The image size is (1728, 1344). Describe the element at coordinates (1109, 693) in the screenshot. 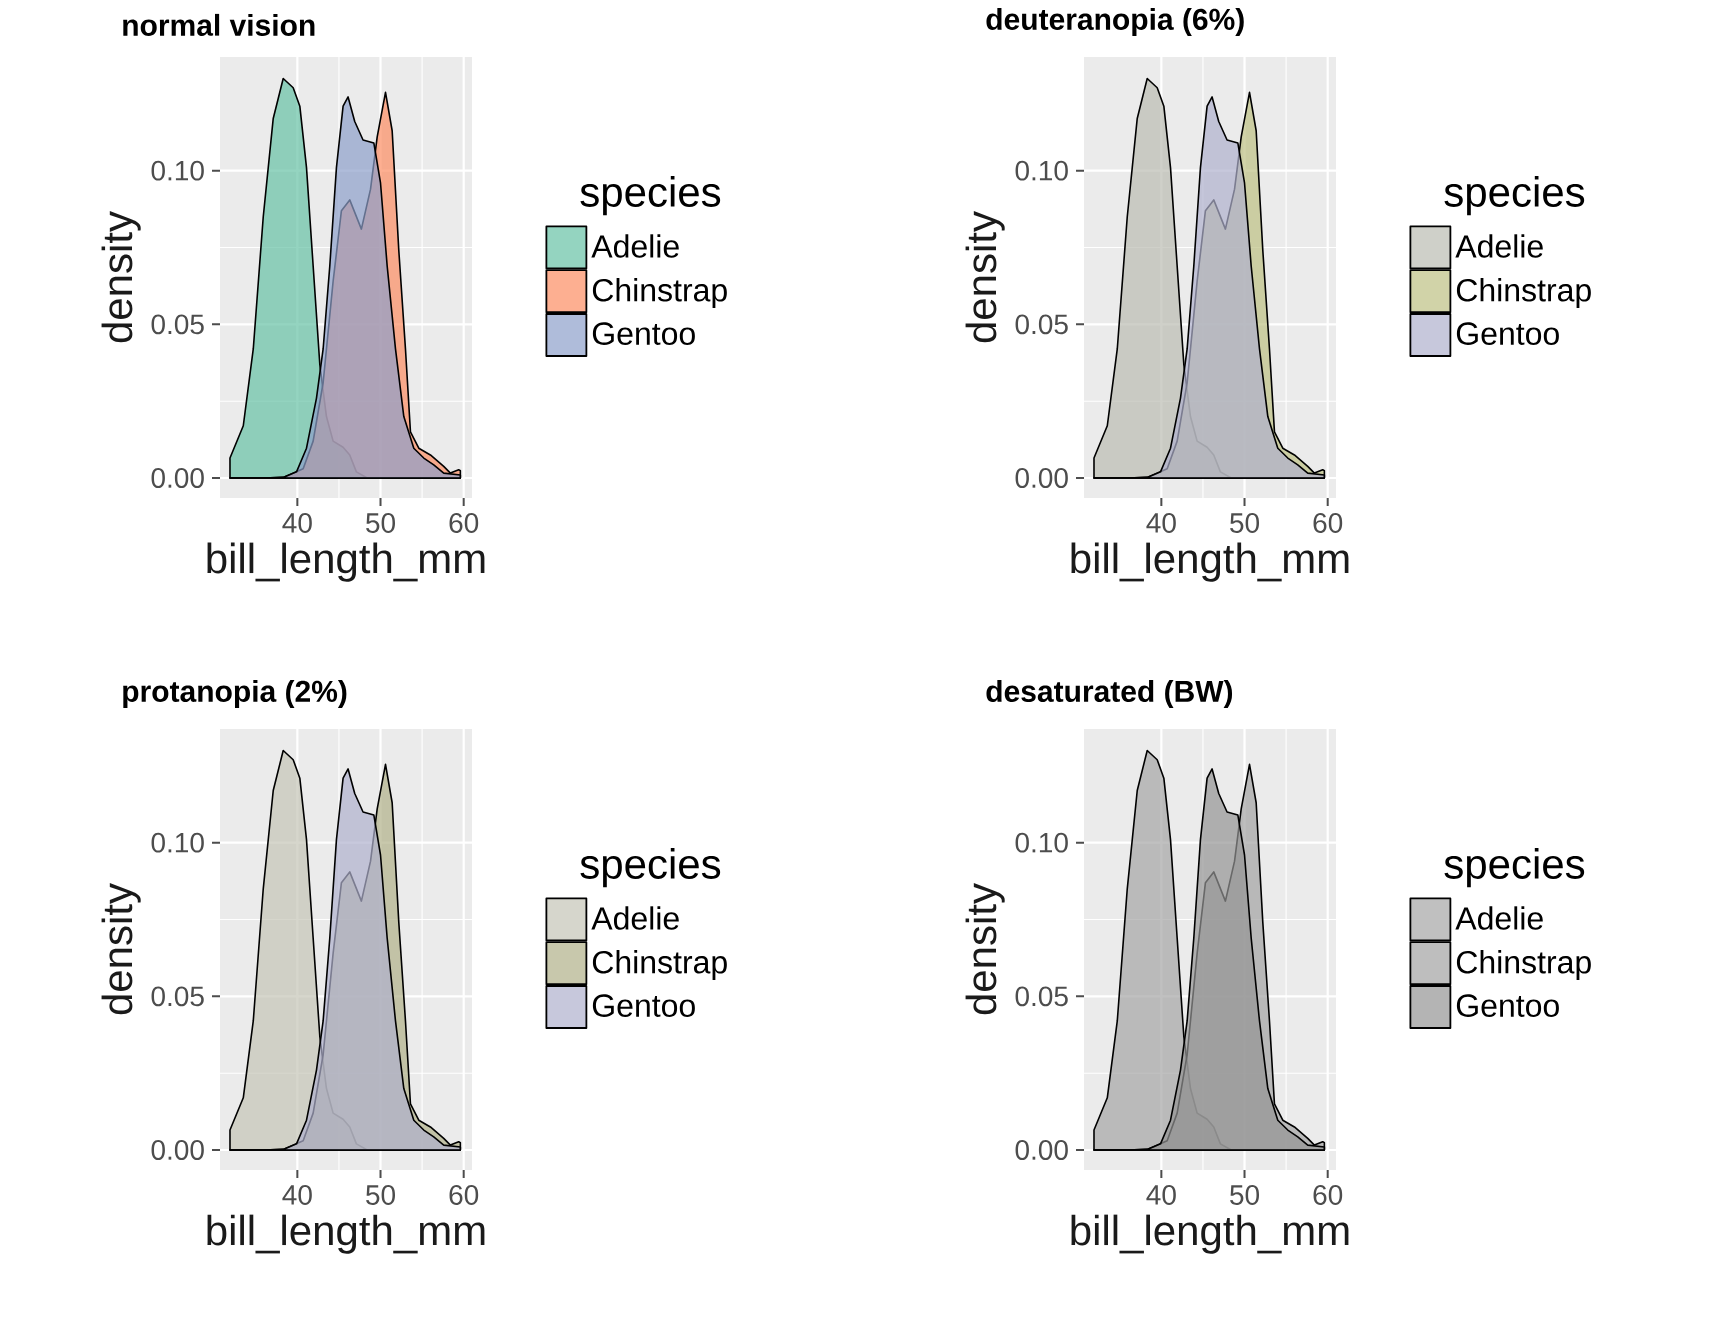

I see `chart-title: desaturated (BW)` at that location.